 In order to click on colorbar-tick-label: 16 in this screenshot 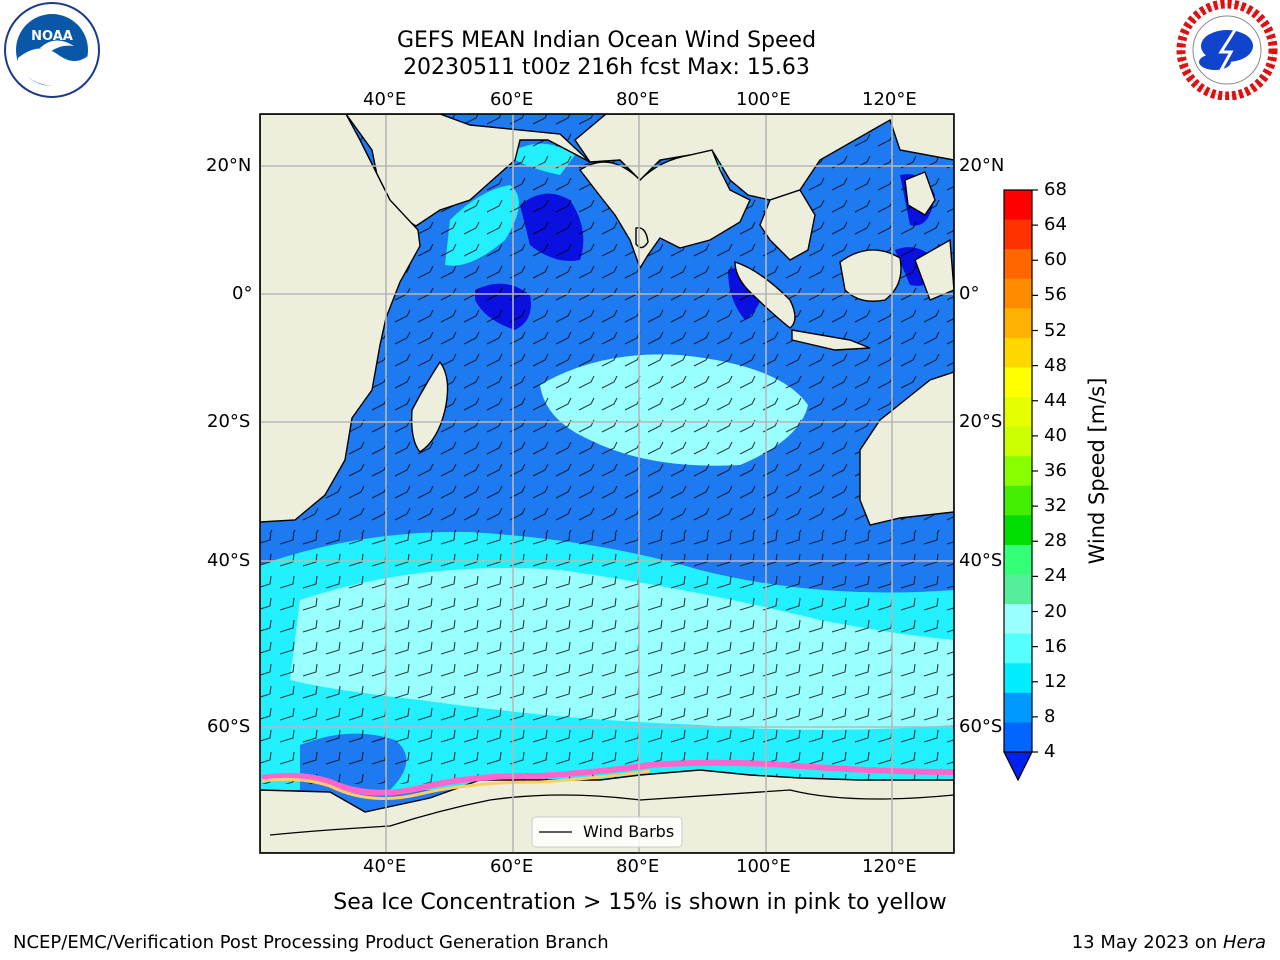, I will do `click(1055, 646)`.